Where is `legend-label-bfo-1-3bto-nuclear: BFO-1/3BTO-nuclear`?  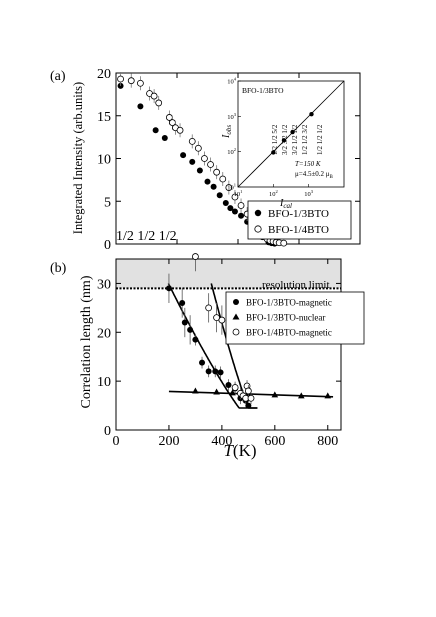 legend-label-bfo-1-3bto-nuclear: BFO-1/3BTO-nuclear is located at coordinates (285, 318).